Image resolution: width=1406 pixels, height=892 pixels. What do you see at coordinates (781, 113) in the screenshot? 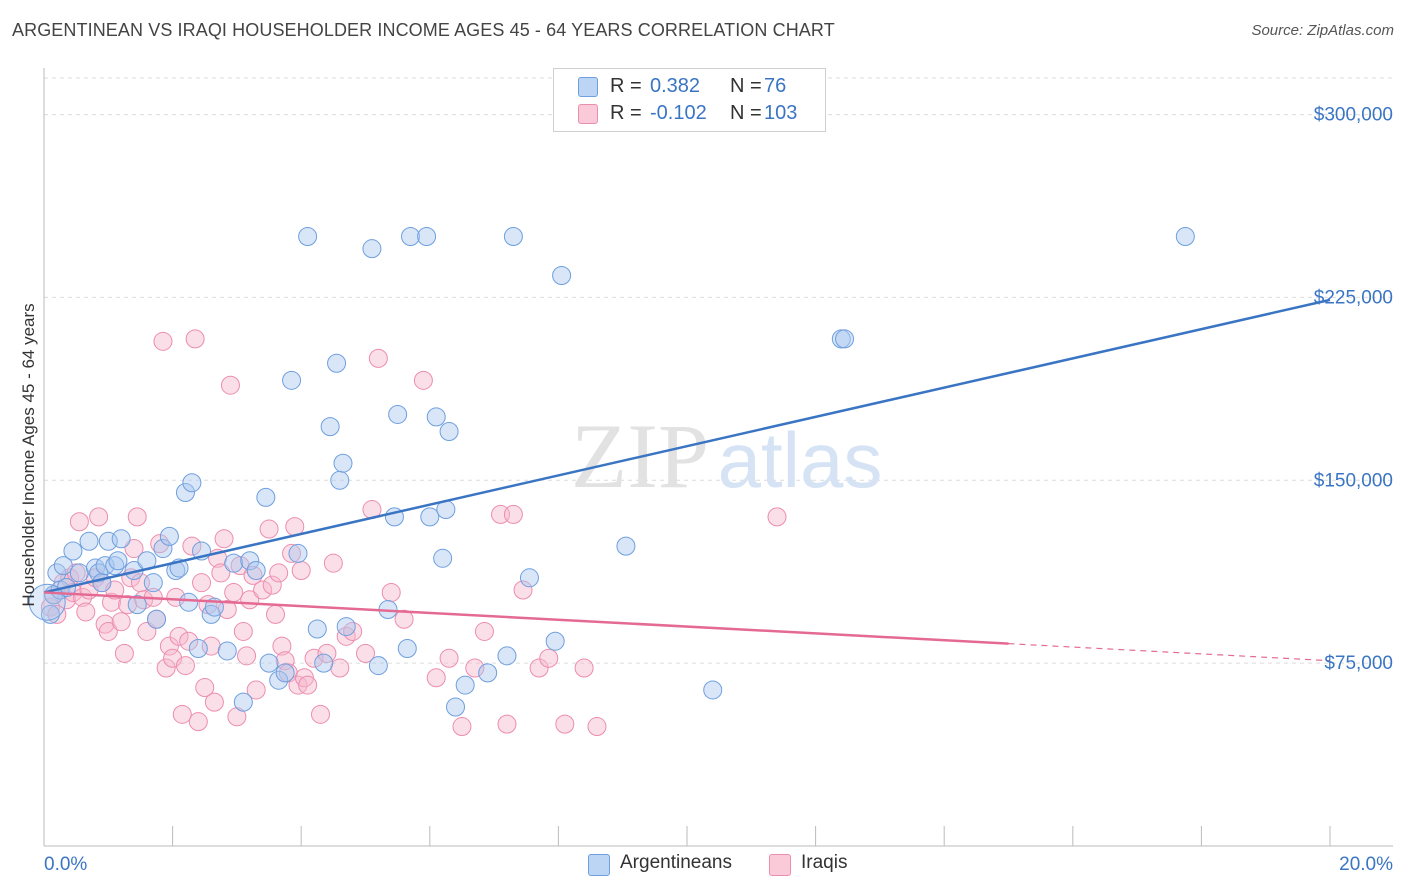
I see `legend-n-value: 103` at bounding box center [781, 113].